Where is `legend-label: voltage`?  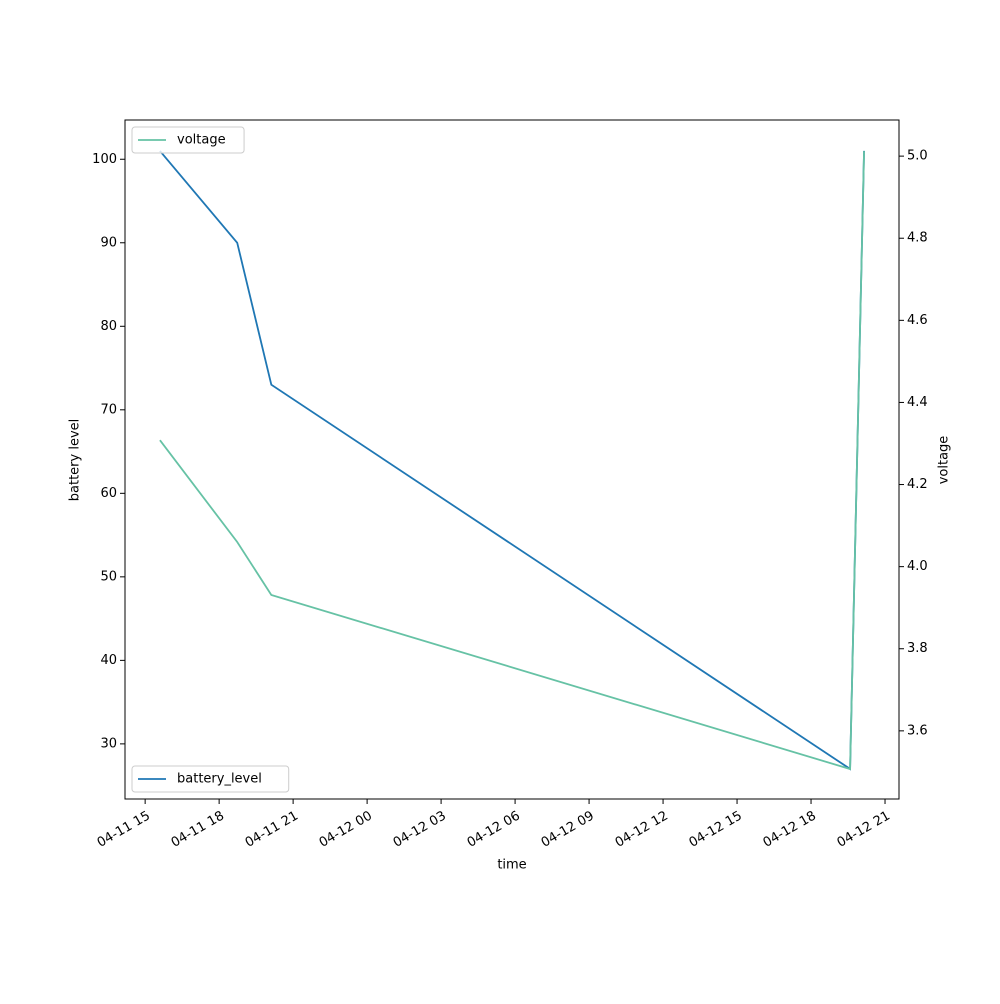
legend-label: voltage is located at coordinates (201, 140).